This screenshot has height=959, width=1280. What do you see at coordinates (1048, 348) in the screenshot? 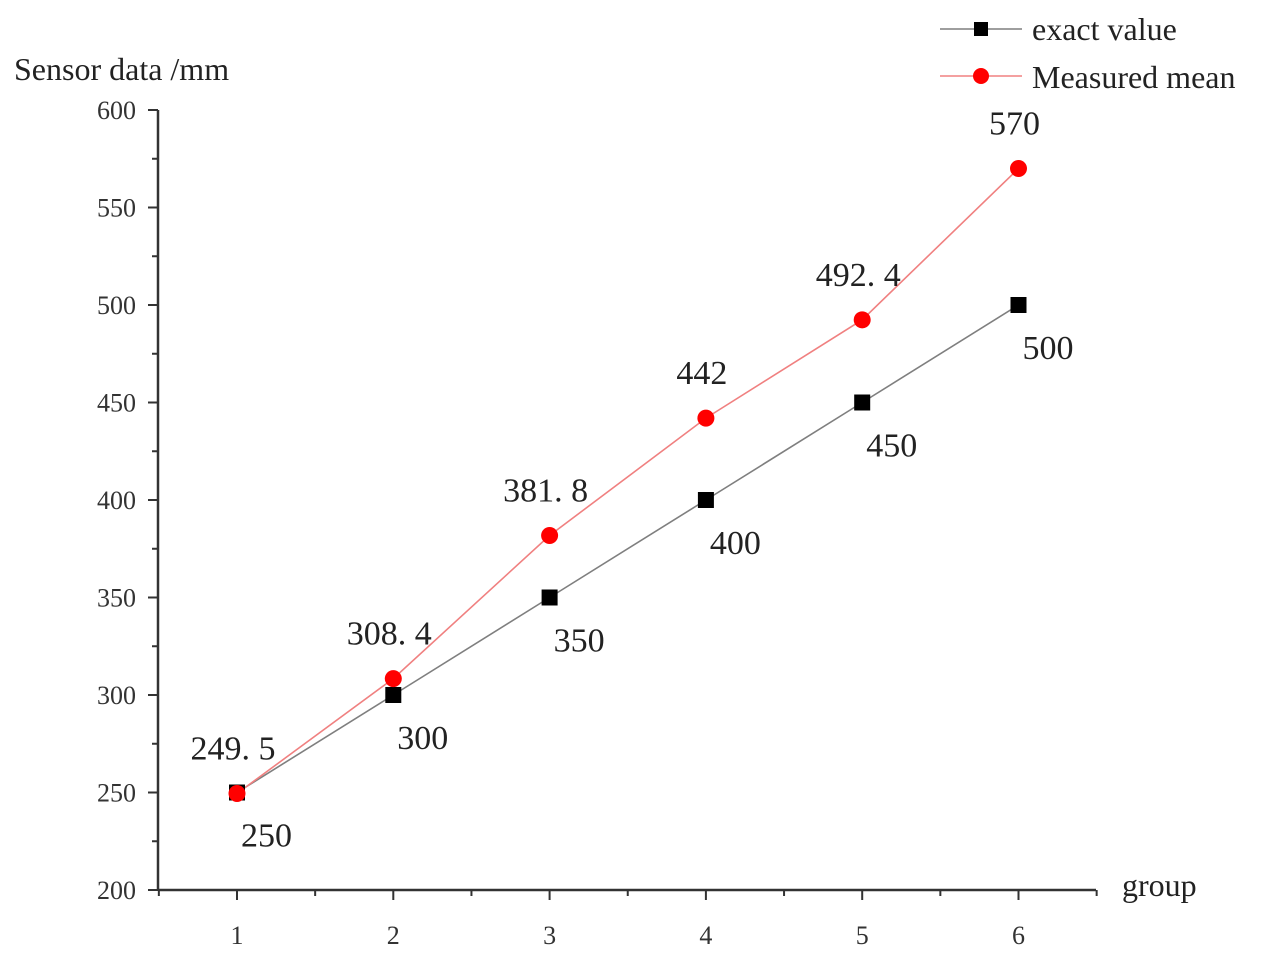
I see `exact-value-label: 500` at bounding box center [1048, 348].